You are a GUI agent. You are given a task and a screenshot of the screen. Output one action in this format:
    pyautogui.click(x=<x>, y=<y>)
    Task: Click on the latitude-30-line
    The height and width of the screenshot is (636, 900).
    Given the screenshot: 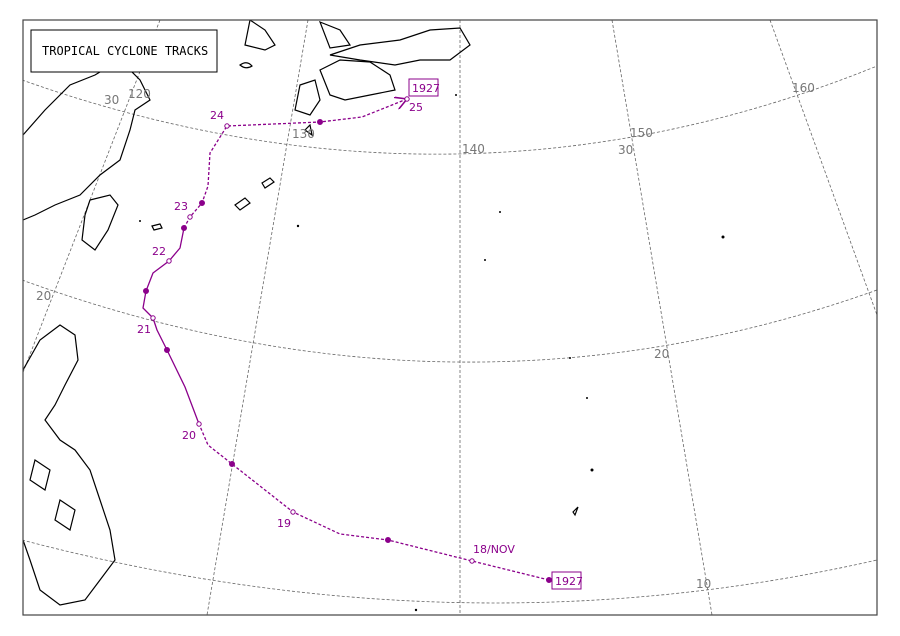 What is the action you would take?
    pyautogui.click(x=450, y=110)
    